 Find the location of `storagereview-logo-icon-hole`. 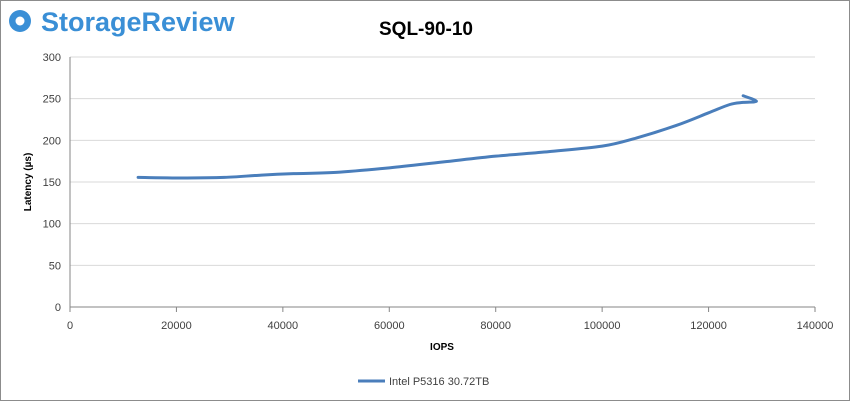

storagereview-logo-icon-hole is located at coordinates (20, 21).